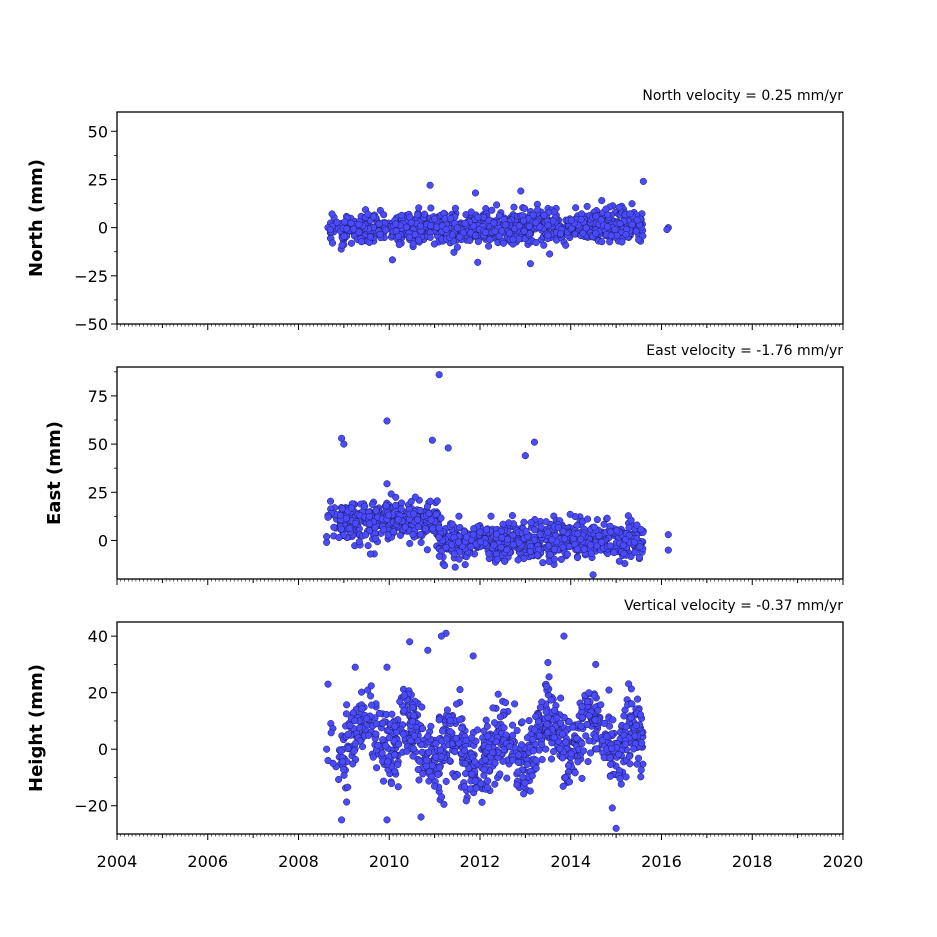  What do you see at coordinates (498, 222) in the screenshot?
I see `north-points` at bounding box center [498, 222].